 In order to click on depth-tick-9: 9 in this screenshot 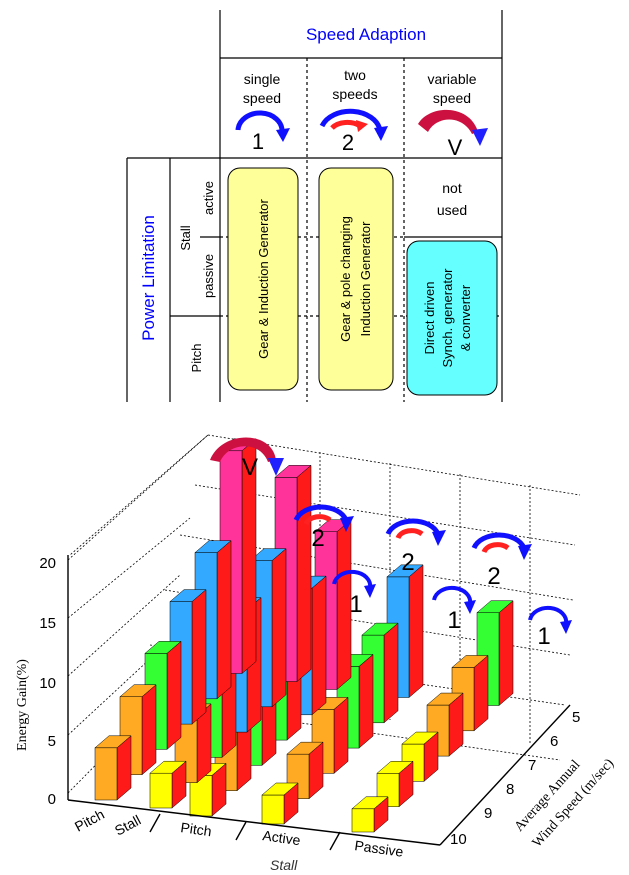, I will do `click(488, 813)`.